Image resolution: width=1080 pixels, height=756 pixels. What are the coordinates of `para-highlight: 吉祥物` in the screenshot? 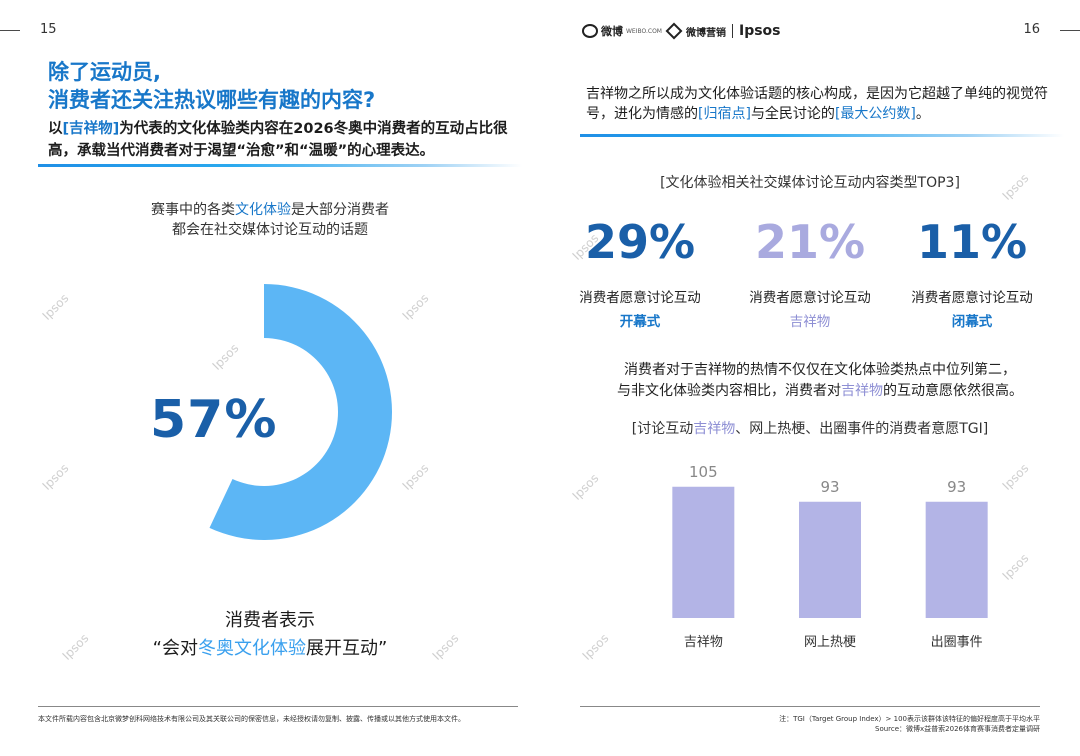 It's located at (862, 391).